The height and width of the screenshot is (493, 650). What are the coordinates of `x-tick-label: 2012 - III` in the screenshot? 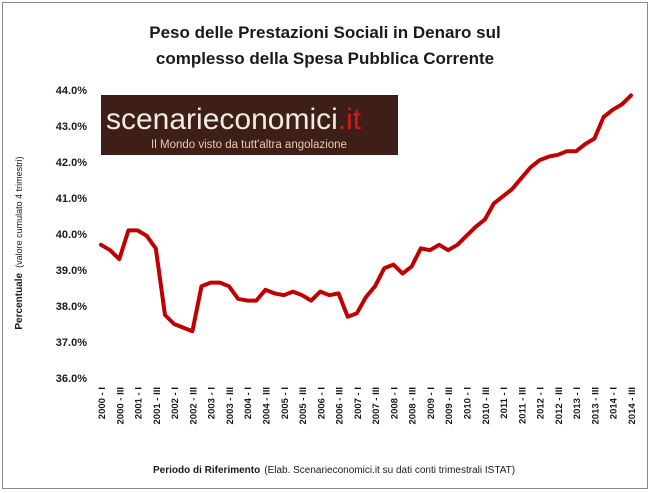 It's located at (559, 406).